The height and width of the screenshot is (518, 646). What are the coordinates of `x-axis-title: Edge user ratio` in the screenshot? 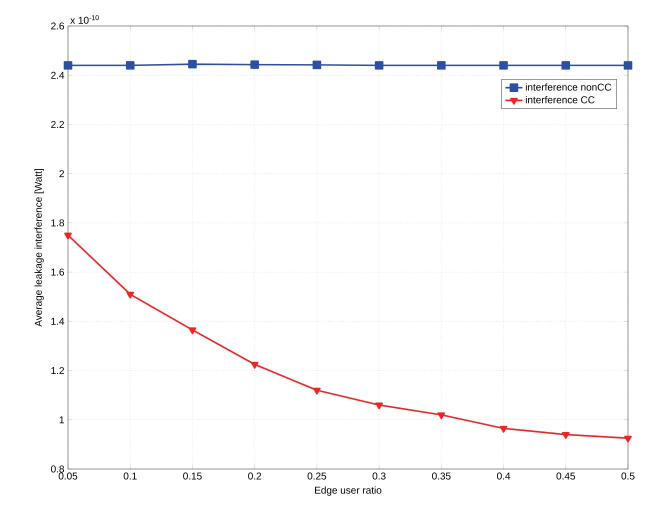 It's located at (348, 491).